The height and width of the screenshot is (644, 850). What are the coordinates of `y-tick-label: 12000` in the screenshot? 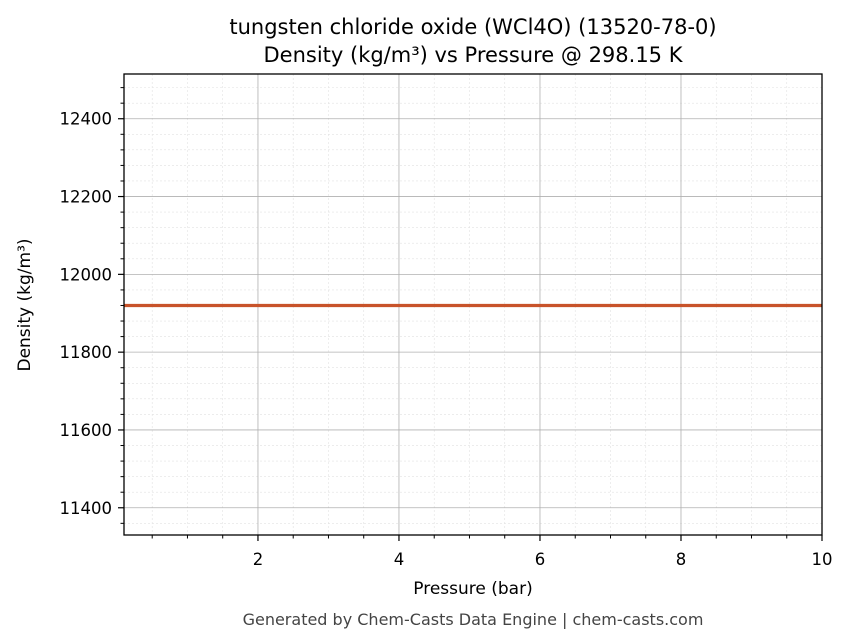 It's located at (86, 274).